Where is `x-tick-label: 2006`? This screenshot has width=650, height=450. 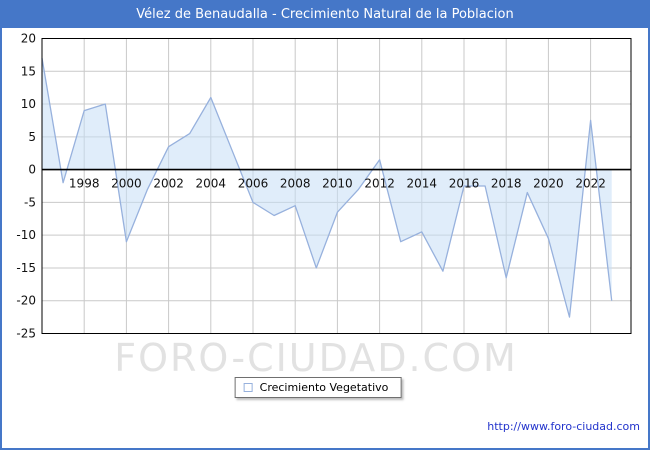 x-tick-label: 2006 is located at coordinates (253, 184).